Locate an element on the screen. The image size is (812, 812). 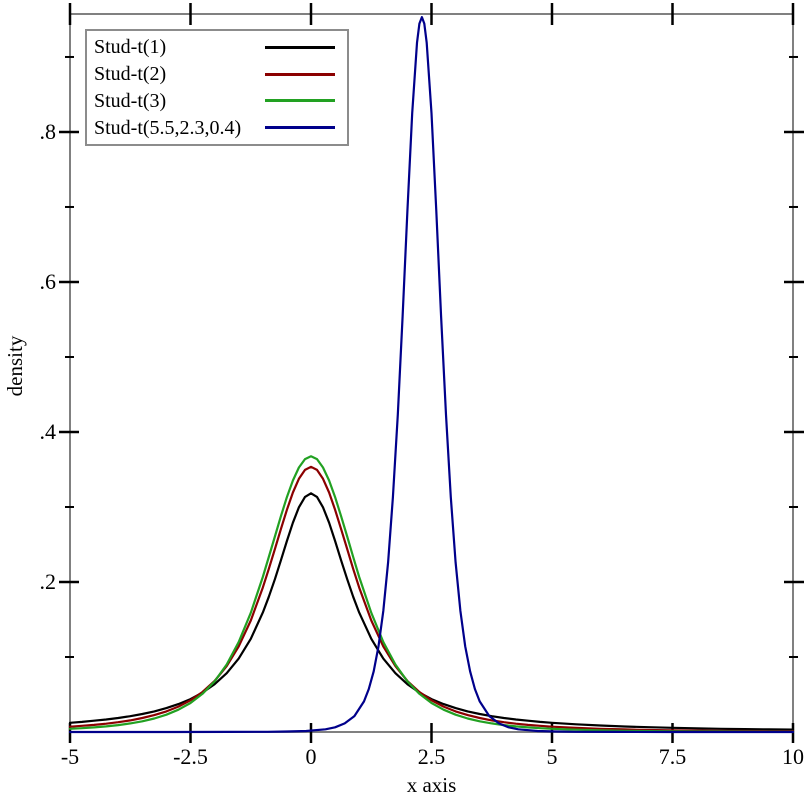
x-tick-label: -5 is located at coordinates (70, 756).